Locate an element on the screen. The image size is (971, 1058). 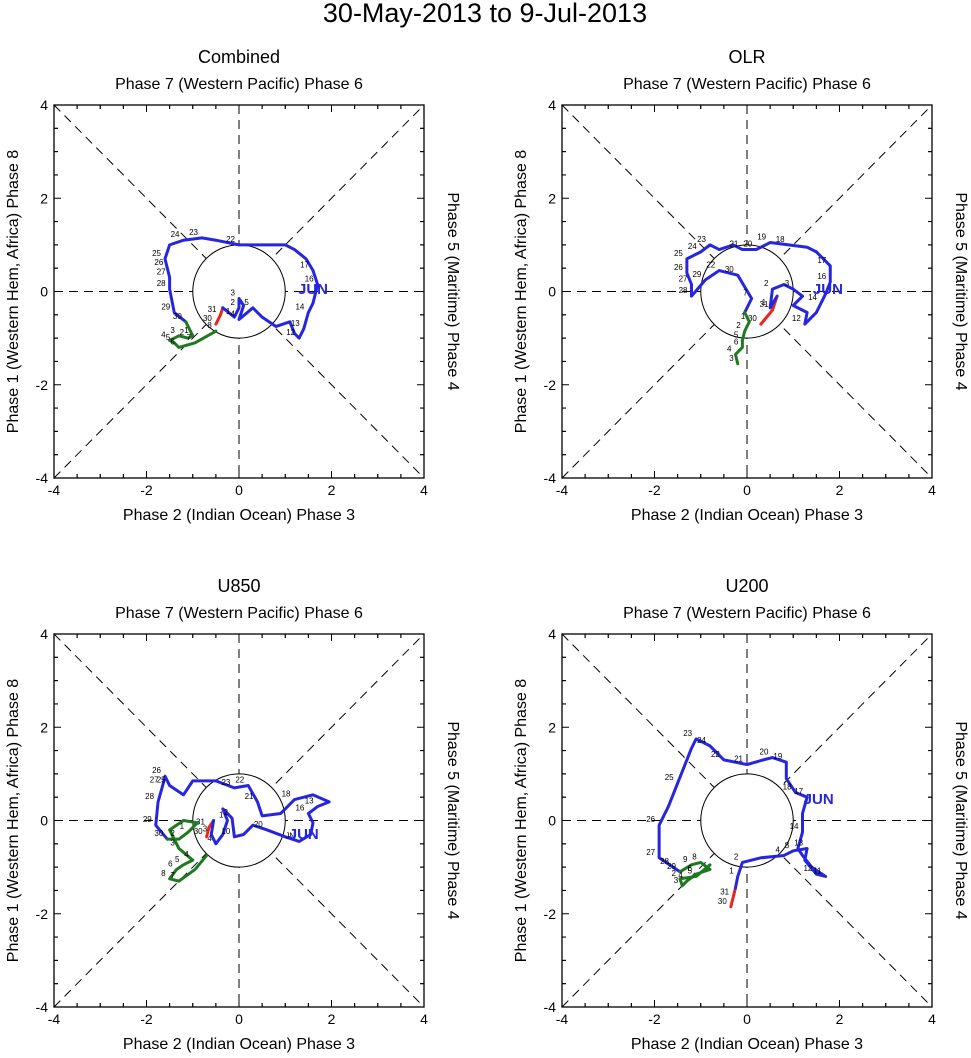
panel-title: U200 is located at coordinates (746, 586).